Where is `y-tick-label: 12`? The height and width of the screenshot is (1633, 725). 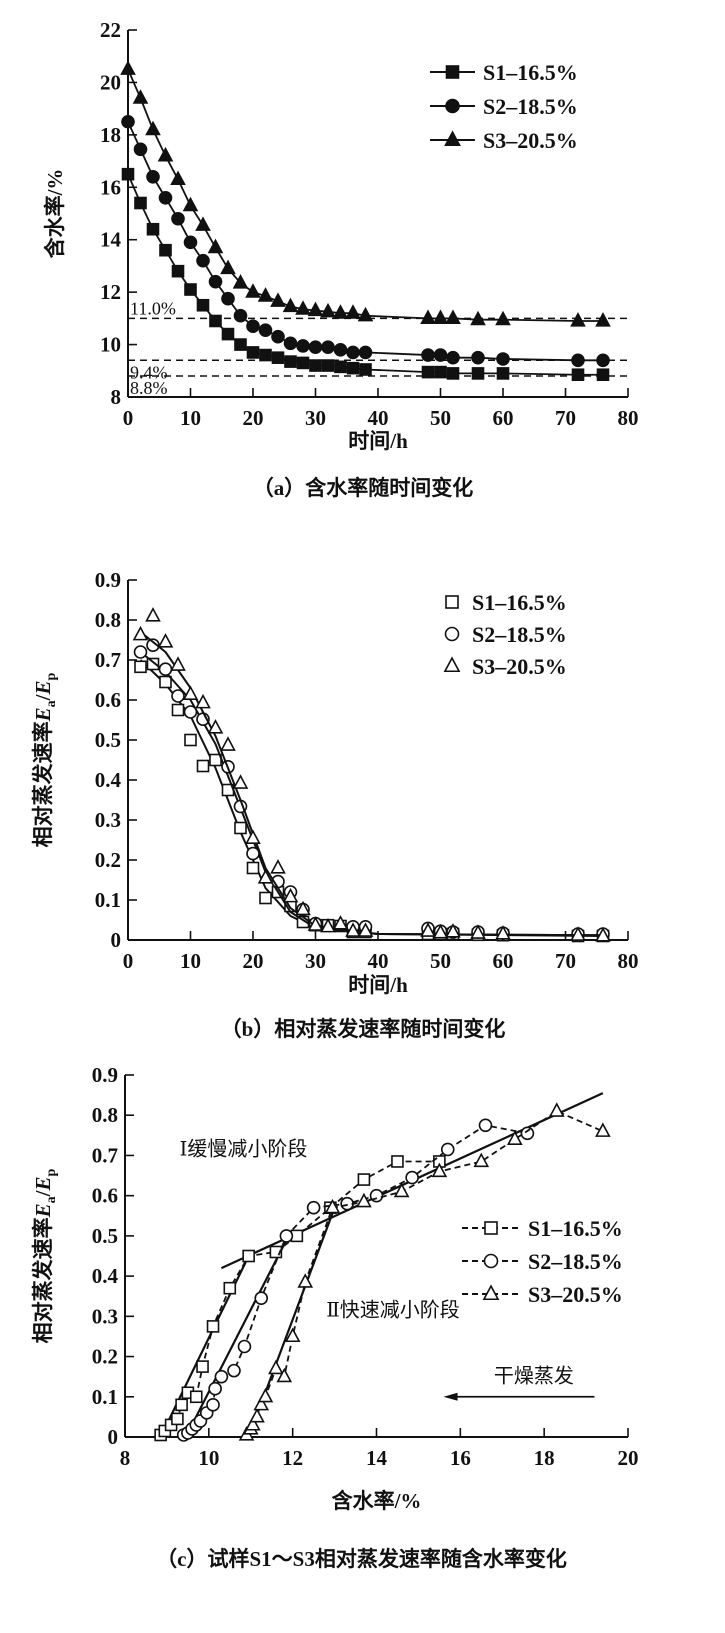
y-tick-label: 12 is located at coordinates (110, 292).